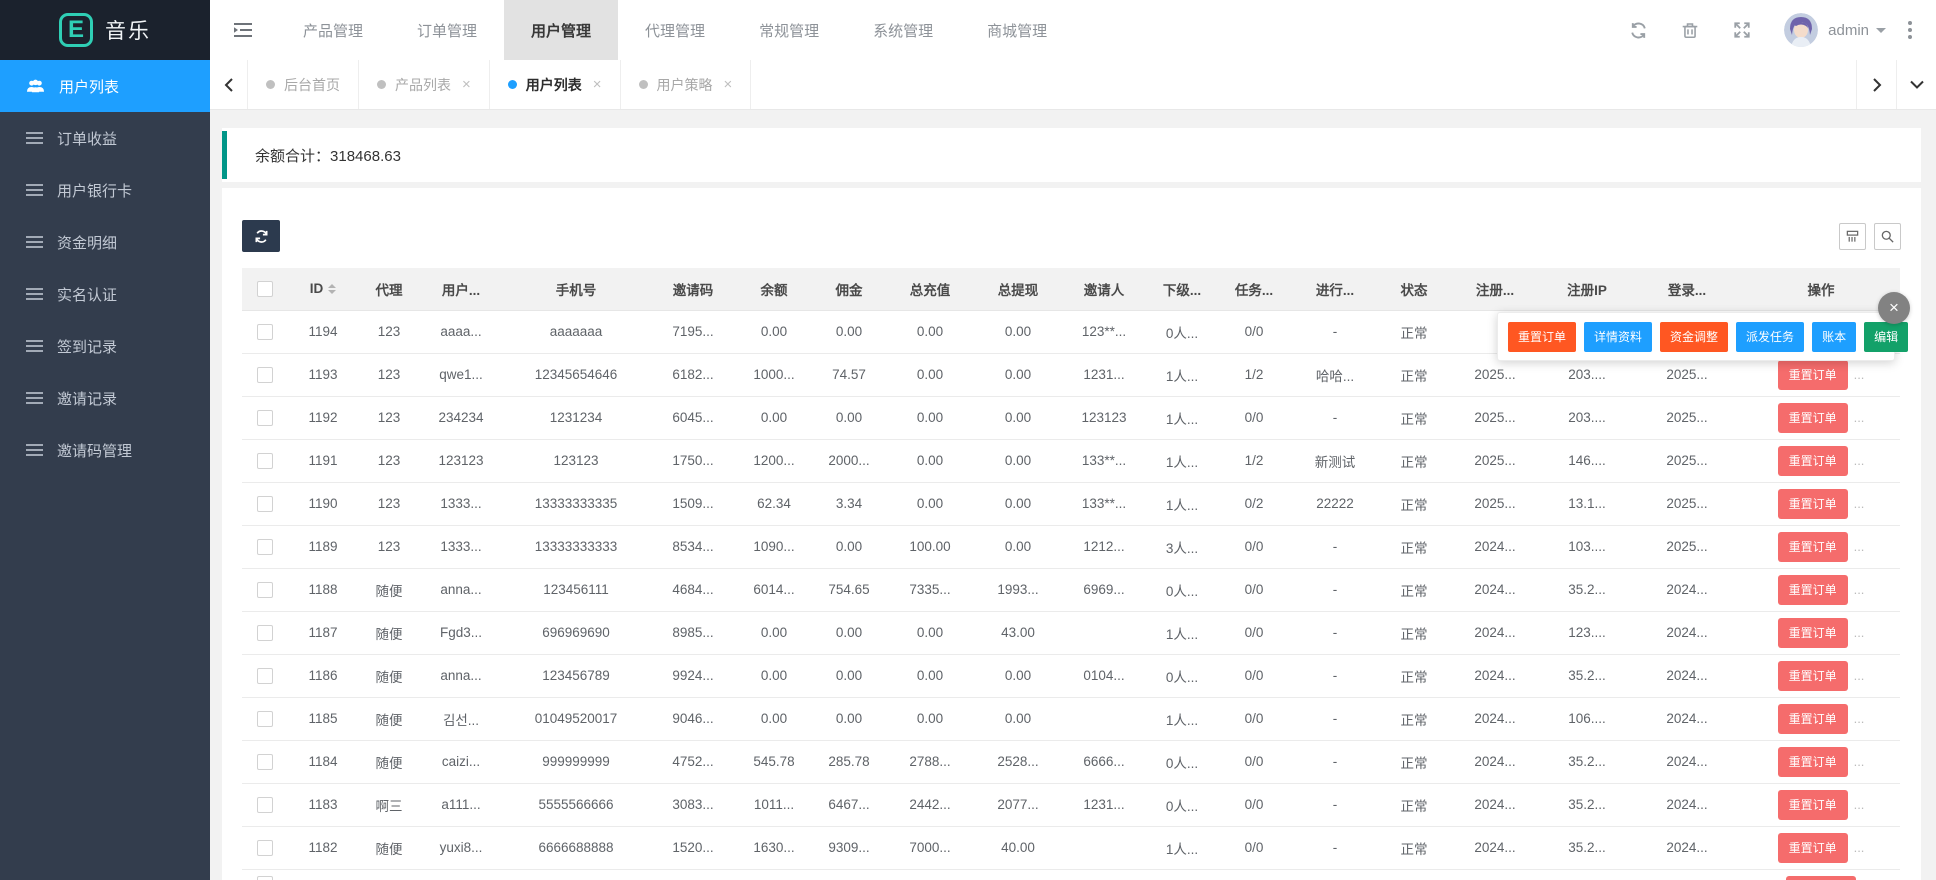  Describe the element at coordinates (1916, 84) in the screenshot. I see `tabs-menu-chevron-icon` at that location.